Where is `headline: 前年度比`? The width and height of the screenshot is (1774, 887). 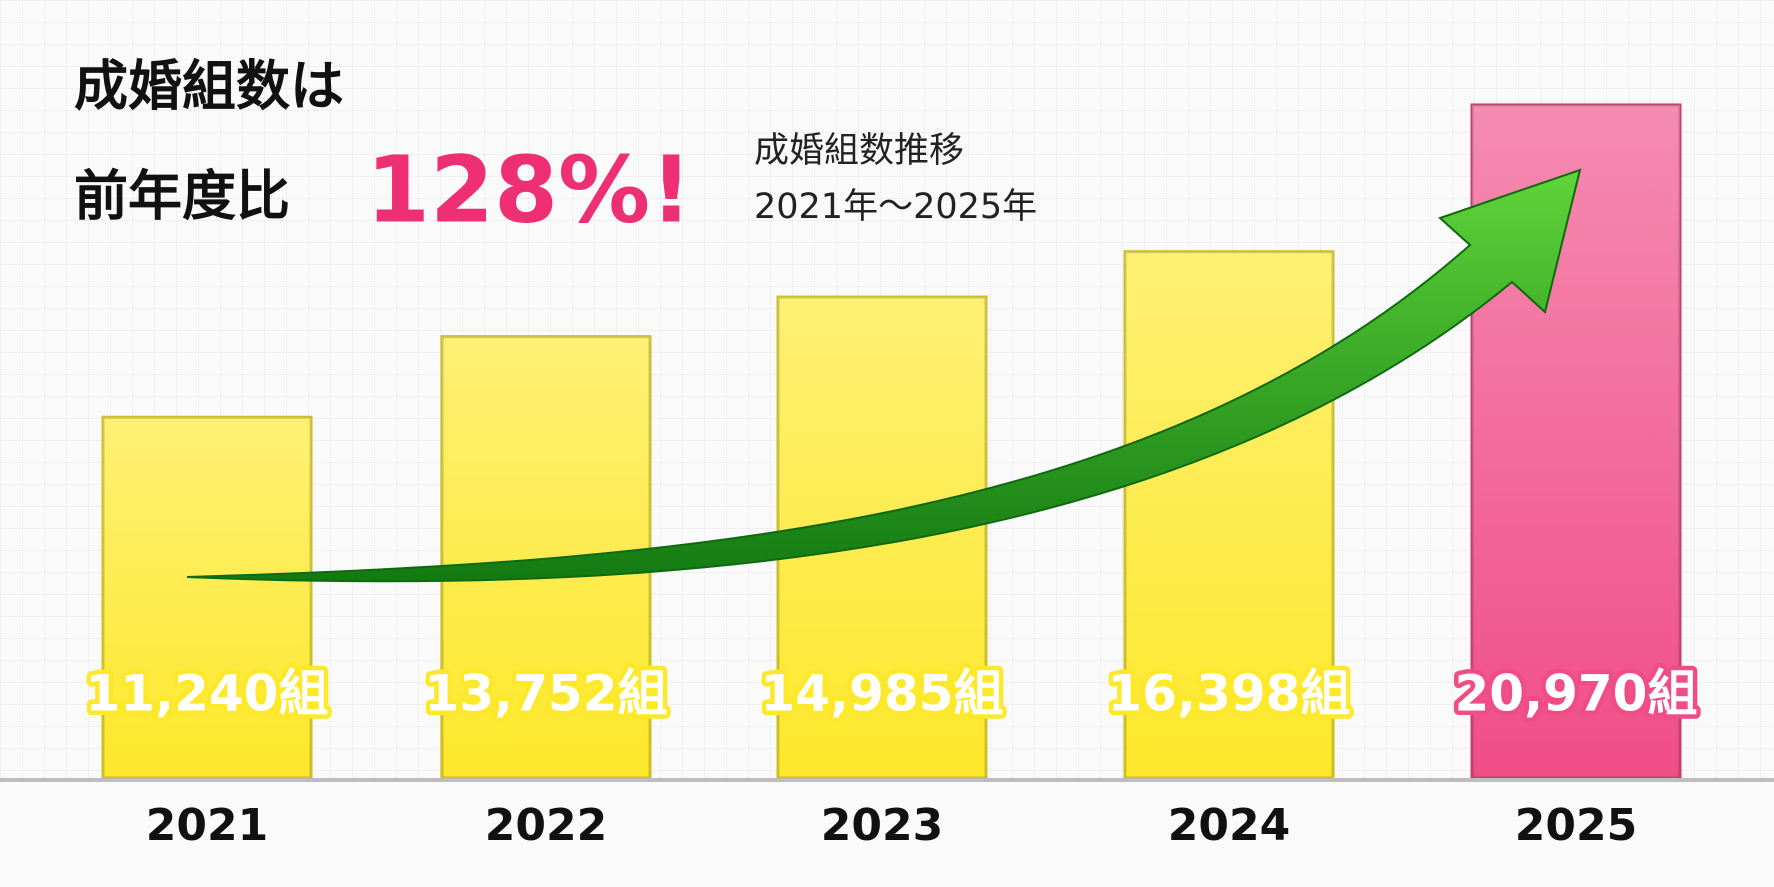 headline: 前年度比 is located at coordinates (182, 196).